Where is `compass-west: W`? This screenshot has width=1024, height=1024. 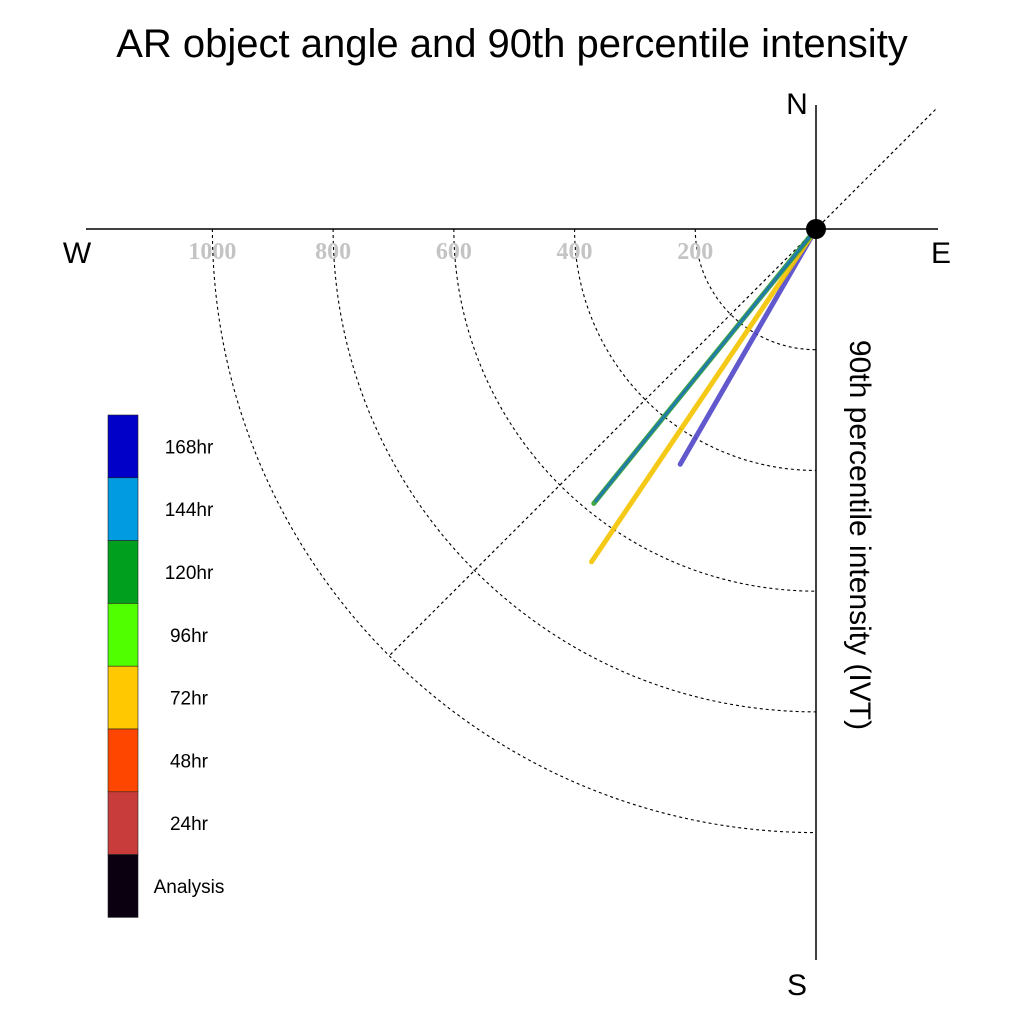 compass-west: W is located at coordinates (77, 253).